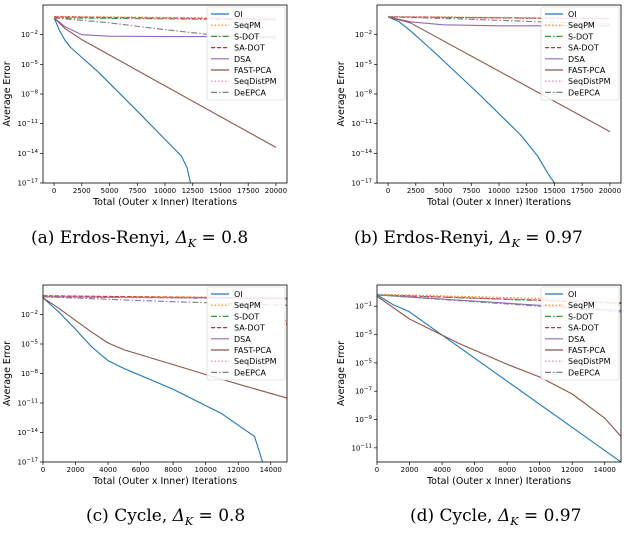  I want to click on caption-d: (d) Cycle, ΔK = 0.97, so click(495, 517).